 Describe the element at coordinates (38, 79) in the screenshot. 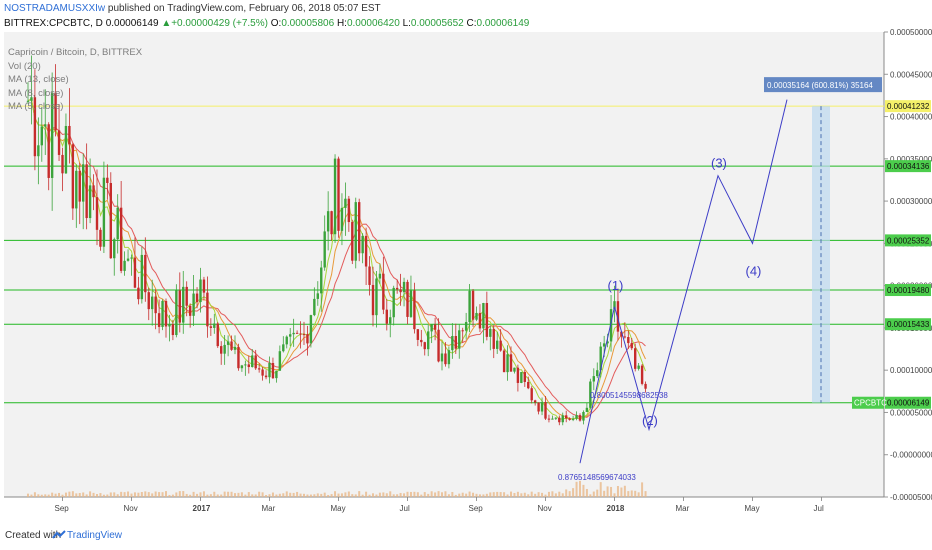

I see `legend-ma13: MA (13, close)` at that location.